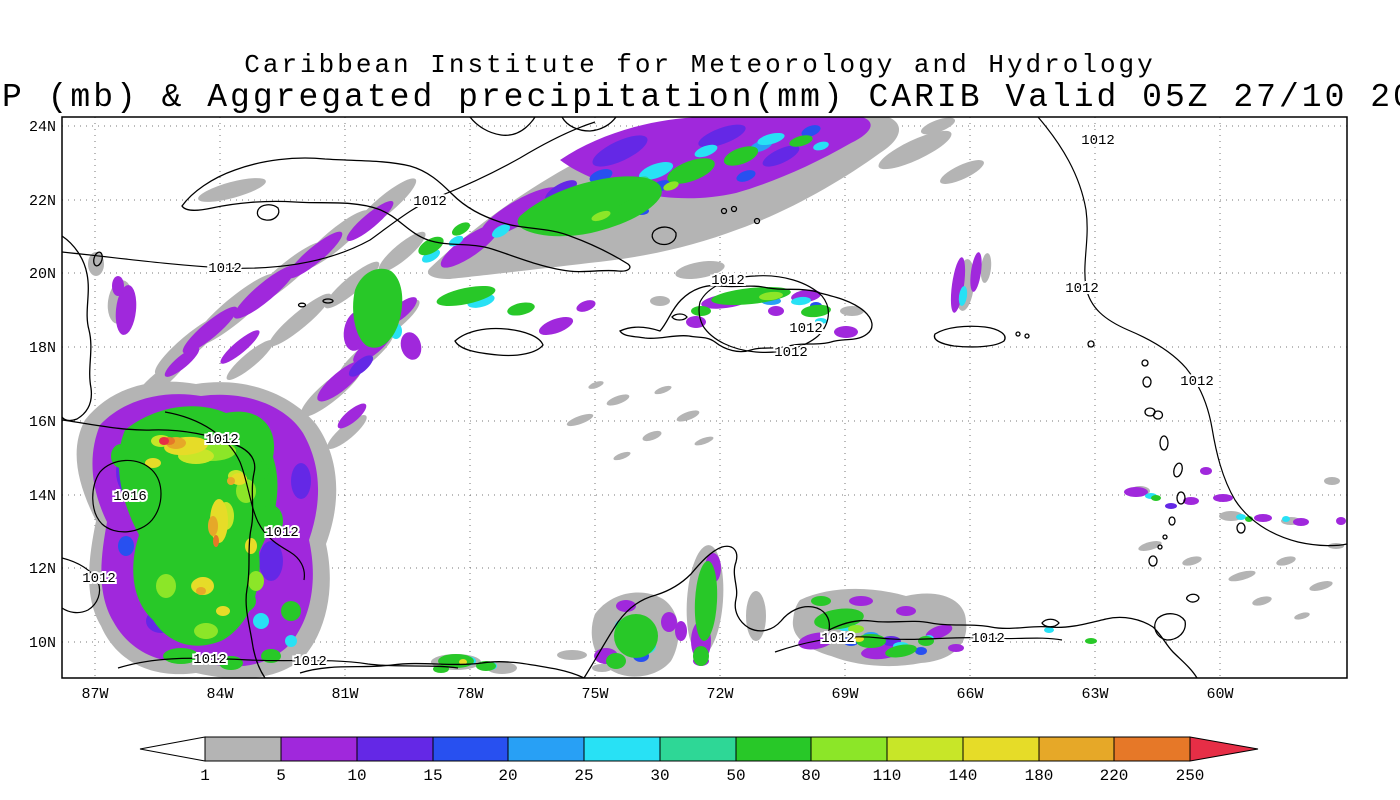 This screenshot has width=1400, height=800. What do you see at coordinates (42, 274) in the screenshot?
I see `lat-label: 20N` at bounding box center [42, 274].